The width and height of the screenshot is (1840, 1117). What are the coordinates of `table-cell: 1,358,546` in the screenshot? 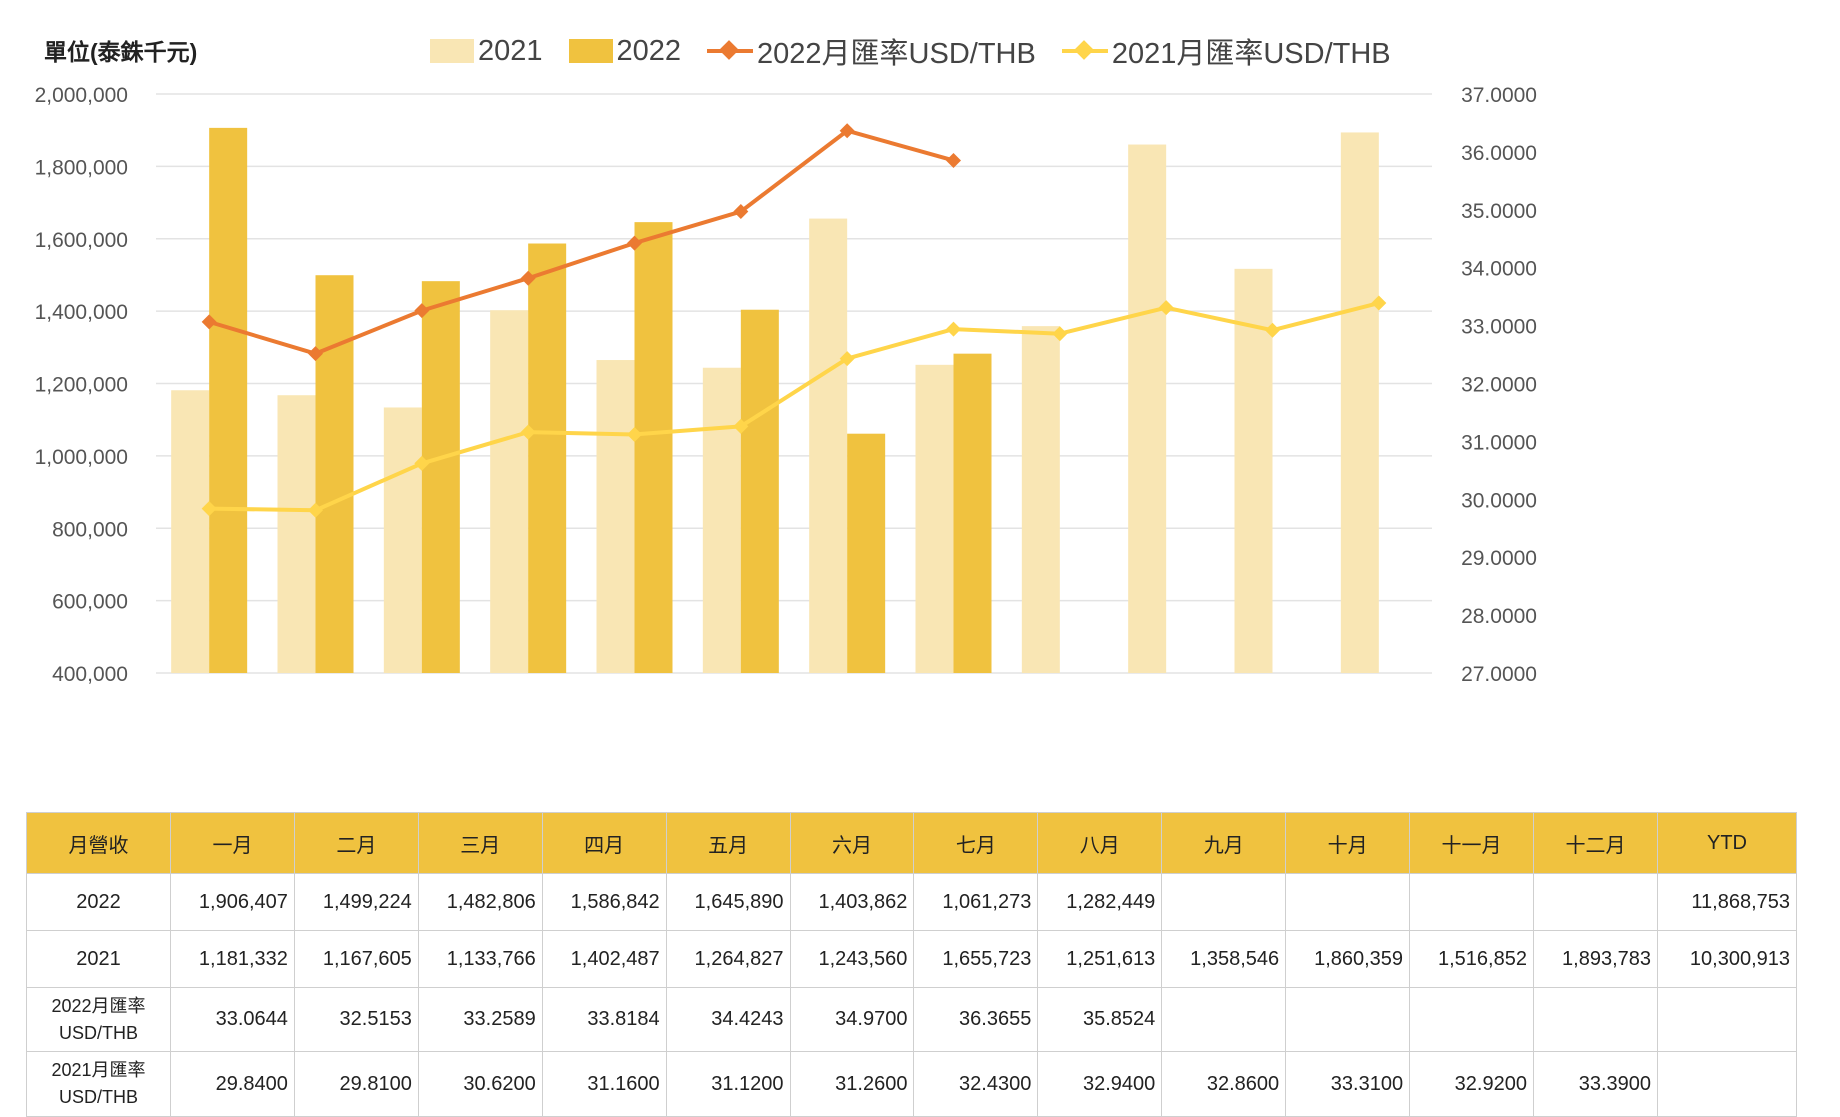 It's located at (1224, 959).